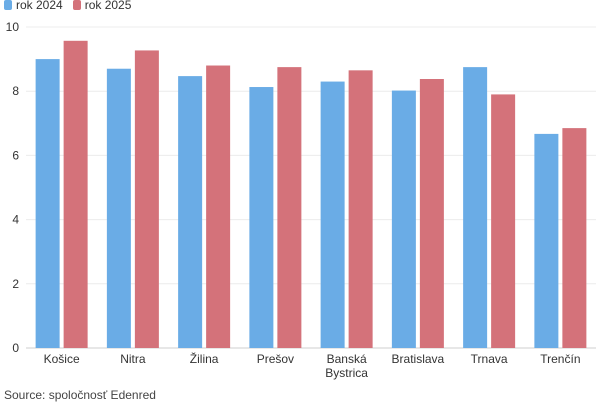 The height and width of the screenshot is (402, 600). Describe the element at coordinates (15, 220) in the screenshot. I see `y-tick-label: 4` at that location.